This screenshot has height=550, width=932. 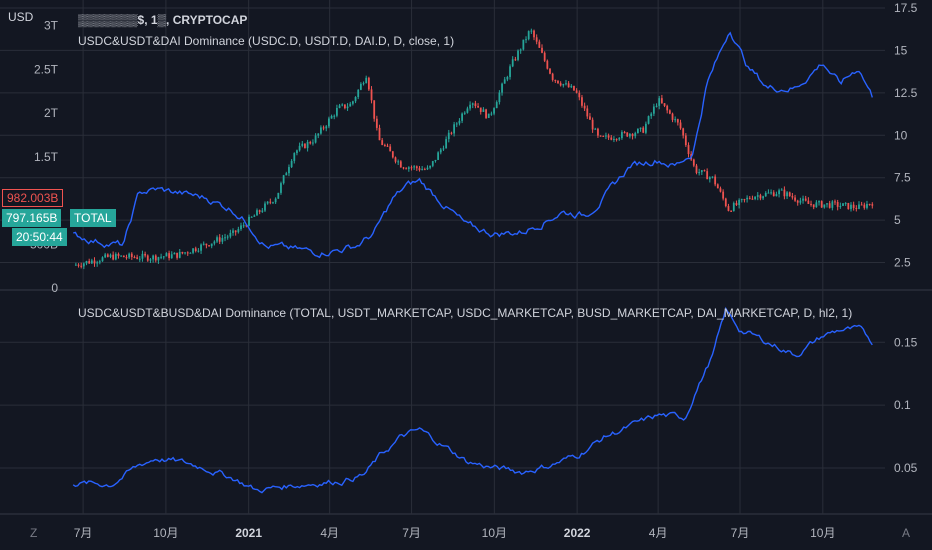 I want to click on right-tick-label: 10, so click(x=901, y=135).